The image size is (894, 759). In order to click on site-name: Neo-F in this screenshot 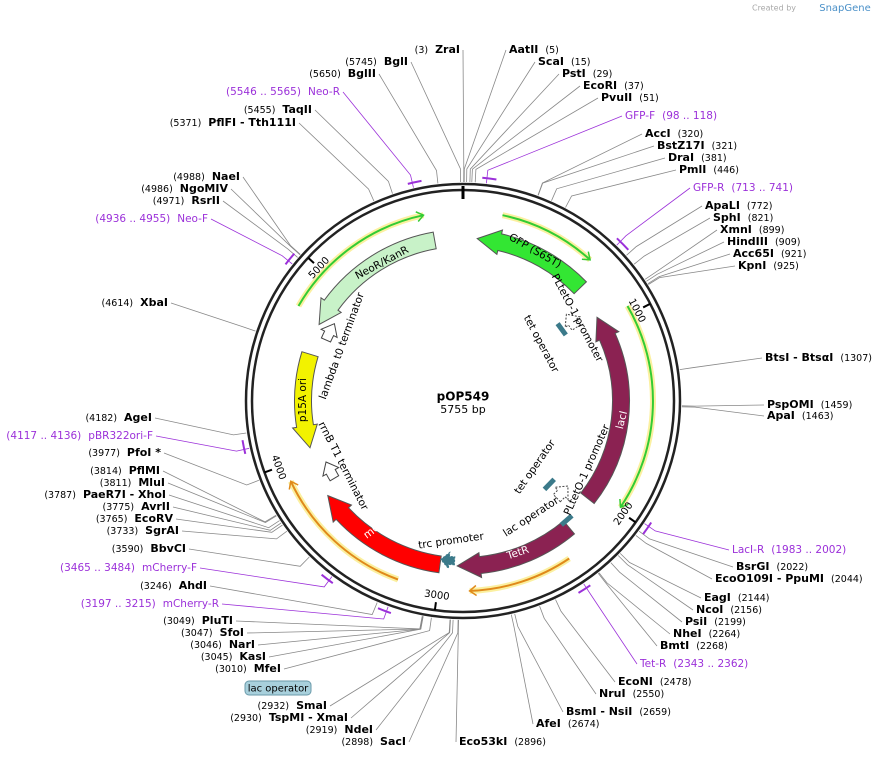, I will do `click(192, 219)`.